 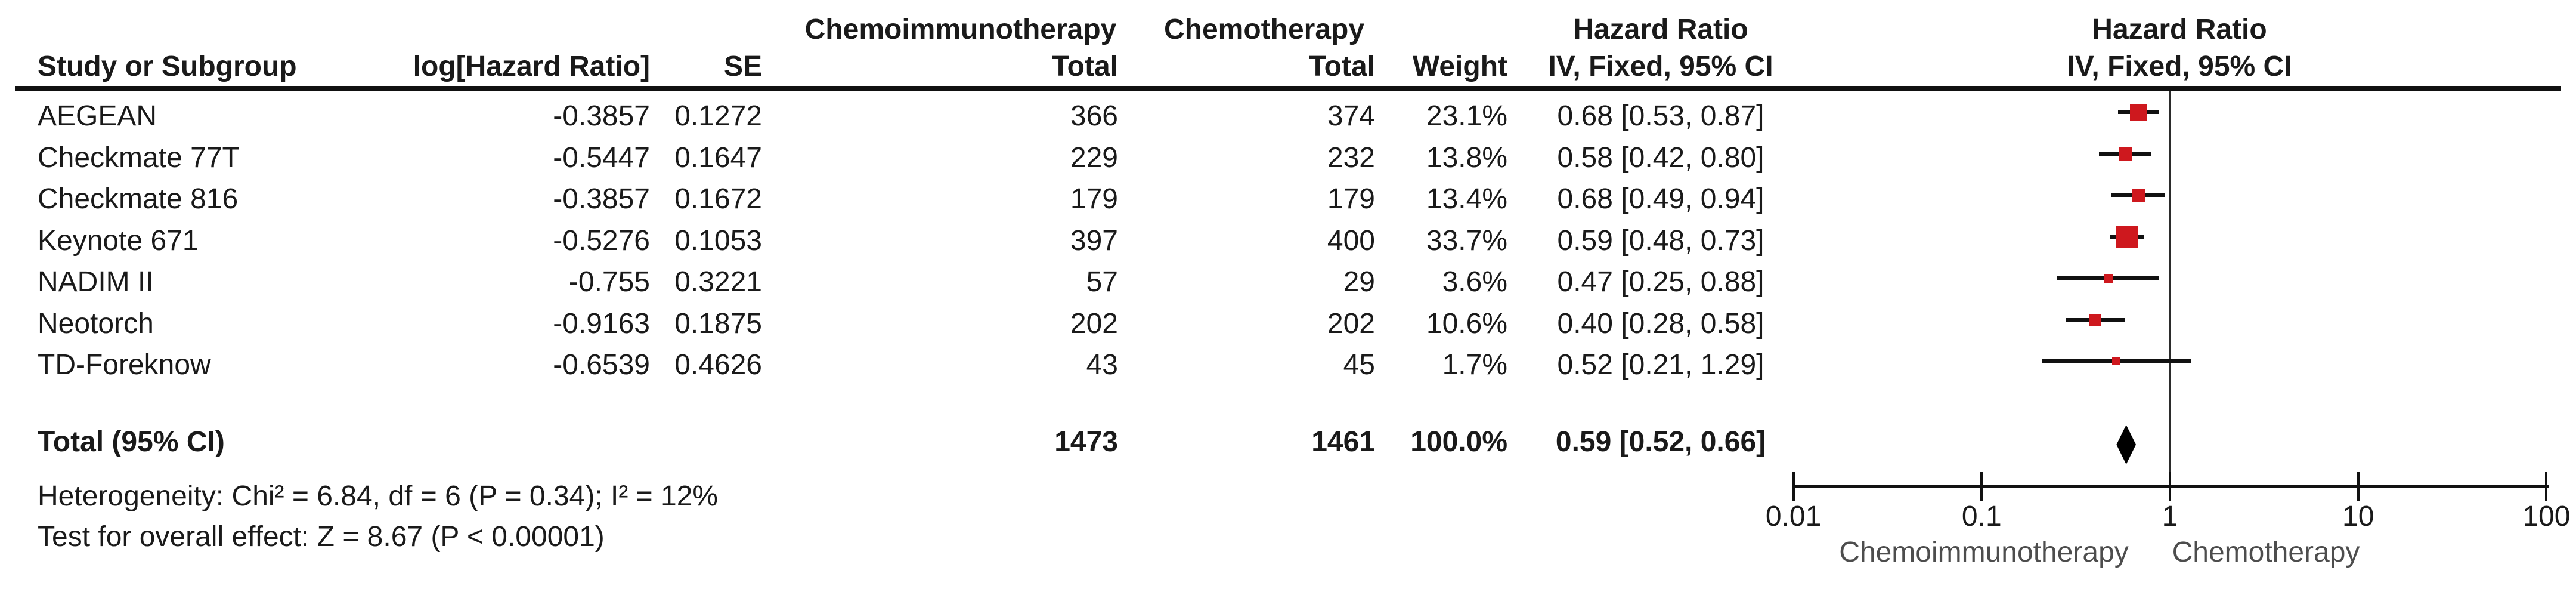 I want to click on axis-tick-label: 0.01, so click(x=1794, y=516).